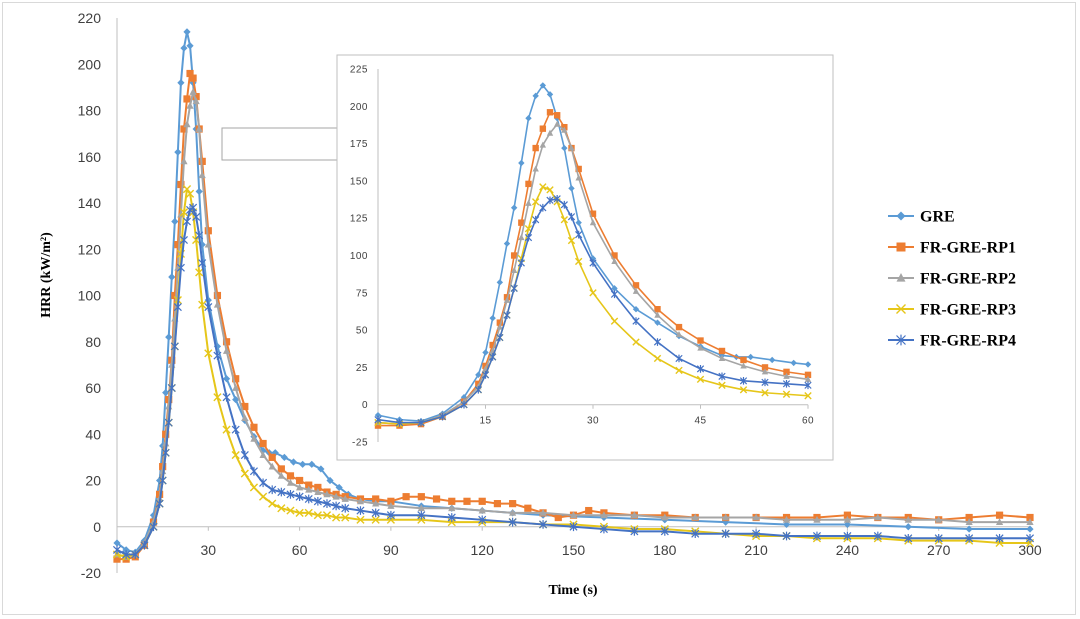 Image resolution: width=1080 pixels, height=619 pixels. I want to click on main-x-tick-label: 120, so click(483, 550).